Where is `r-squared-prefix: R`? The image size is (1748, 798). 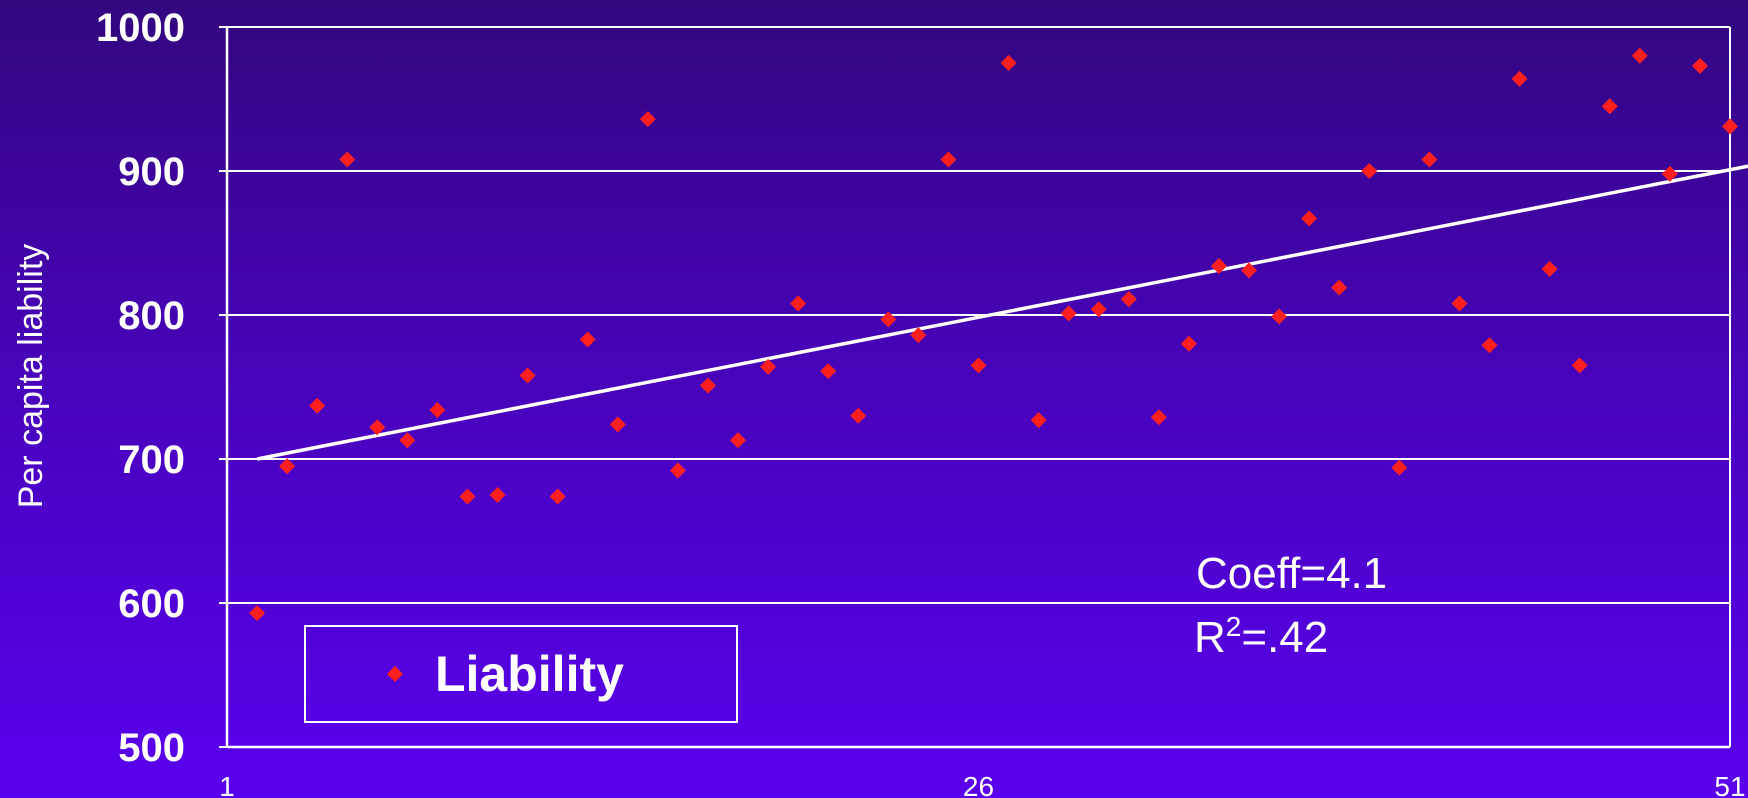 r-squared-prefix: R is located at coordinates (1210, 637).